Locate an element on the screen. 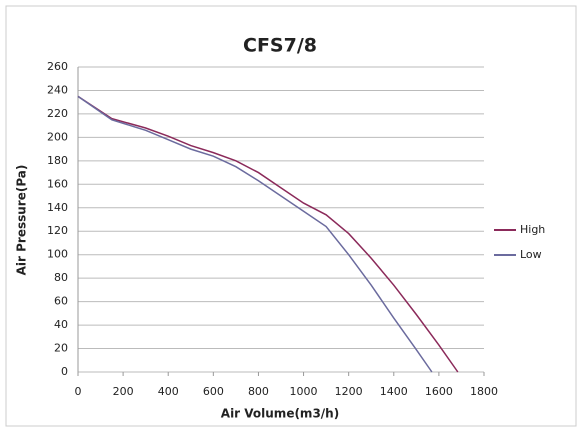 The image size is (582, 432). y-axis-title: Air Pressure(Pa) is located at coordinates (22, 220).